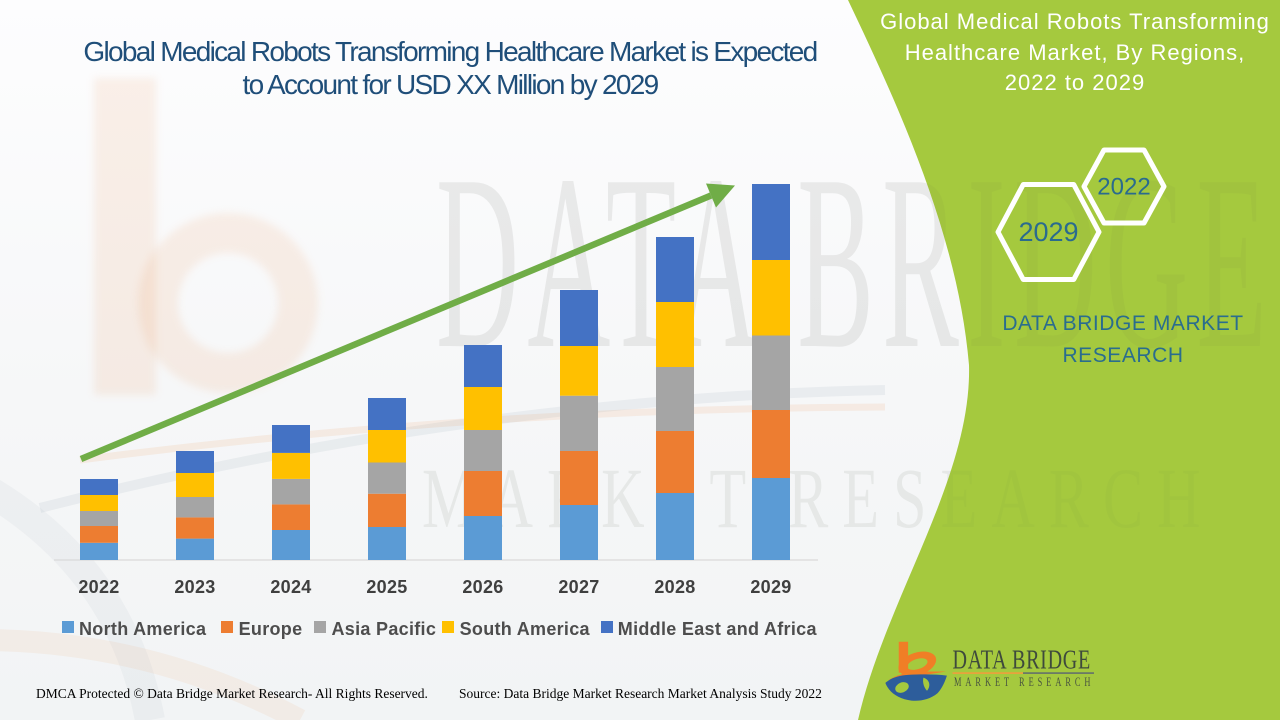 This screenshot has width=1280, height=720. Describe the element at coordinates (1123, 187) in the screenshot. I see `svg-text: 2022` at that location.